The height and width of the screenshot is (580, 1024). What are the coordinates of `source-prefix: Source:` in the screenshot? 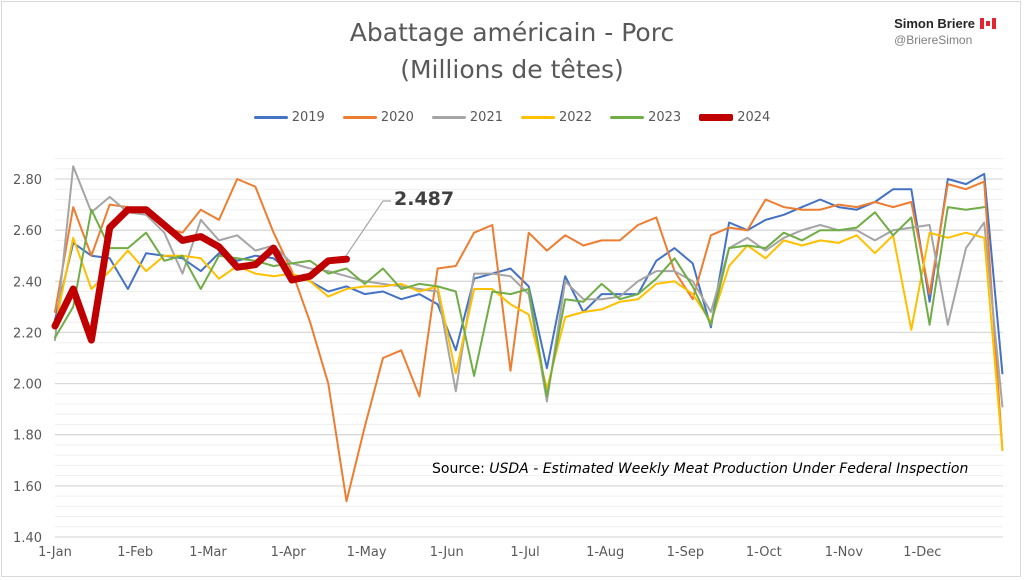 It's located at (461, 469).